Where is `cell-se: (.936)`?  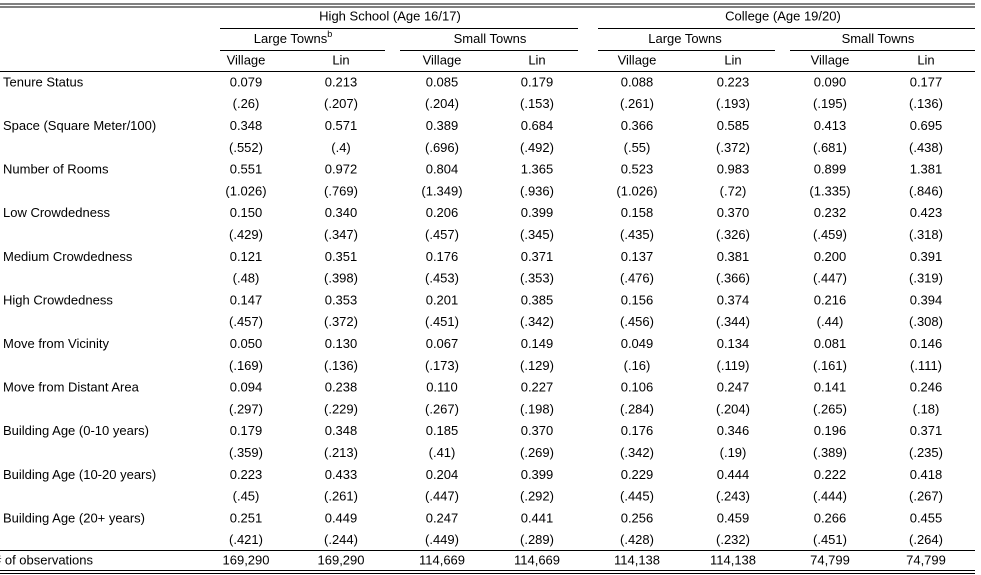
cell-se: (.936) is located at coordinates (537, 190).